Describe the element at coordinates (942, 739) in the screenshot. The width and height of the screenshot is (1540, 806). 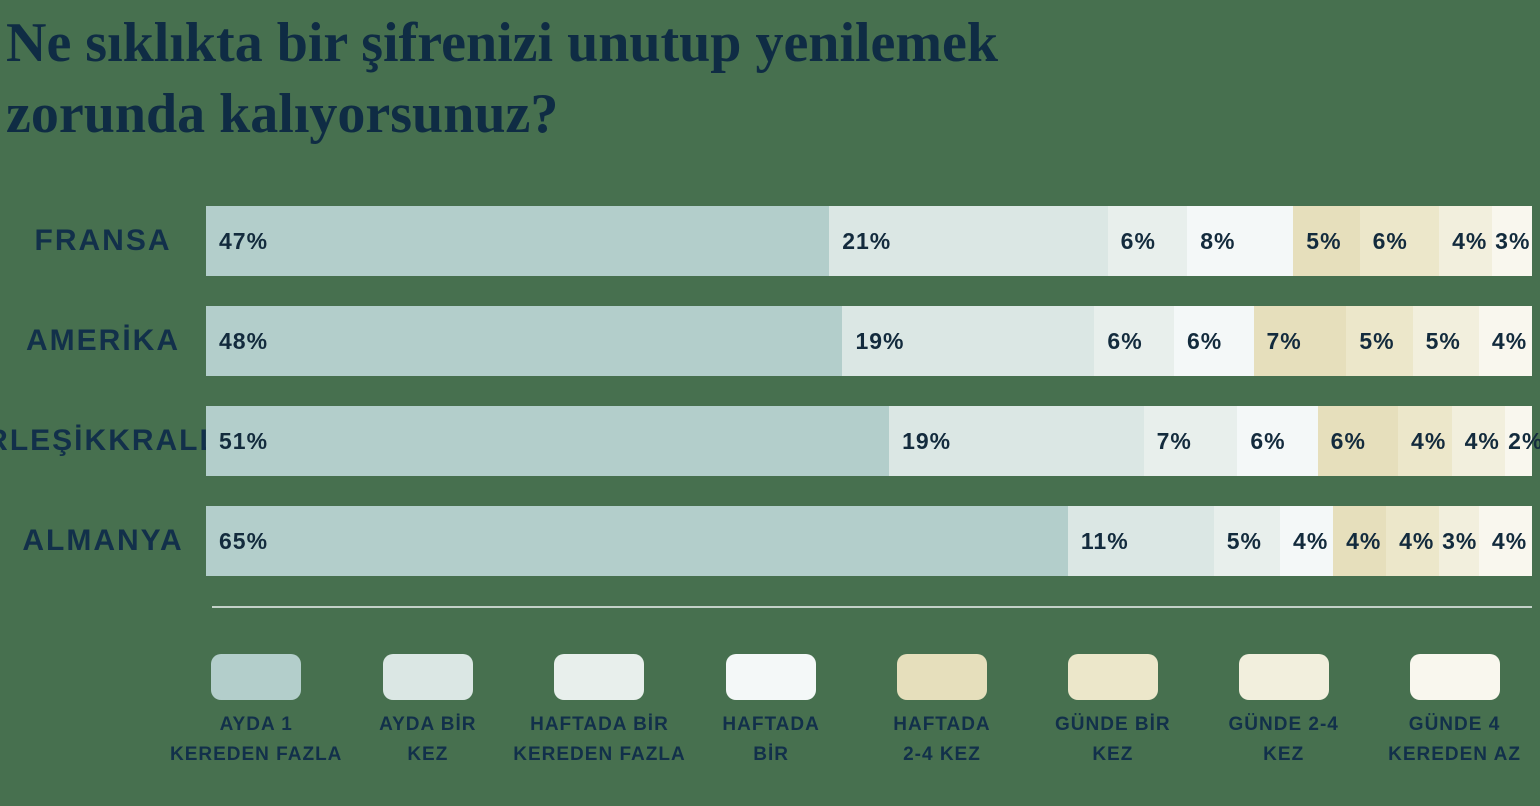
I see `legend-label: HAFTADA 2-4 KEZ` at that location.